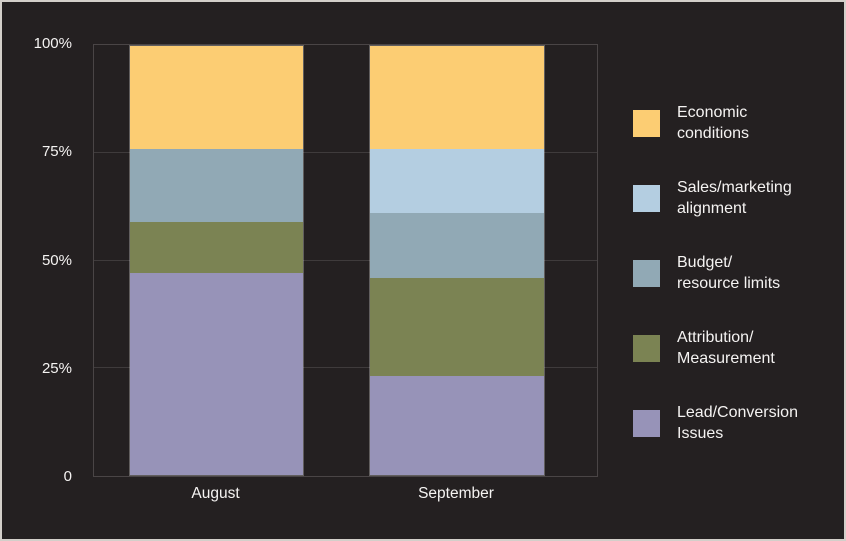  Describe the element at coordinates (215, 493) in the screenshot. I see `x-tick-label-august: August` at that location.